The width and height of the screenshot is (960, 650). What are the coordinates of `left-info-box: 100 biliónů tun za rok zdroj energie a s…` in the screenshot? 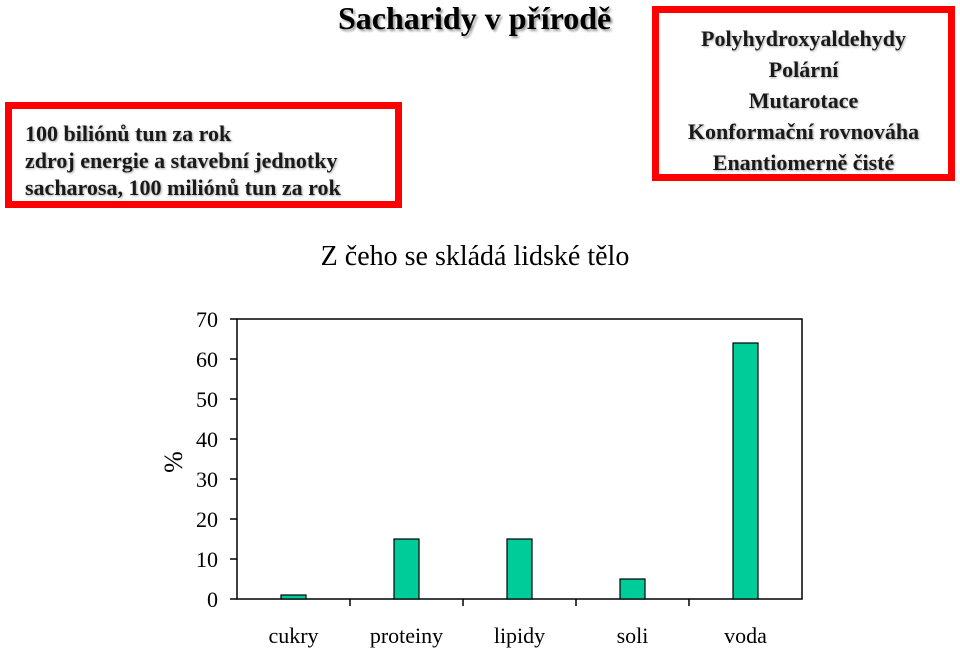 It's located at (203, 155).